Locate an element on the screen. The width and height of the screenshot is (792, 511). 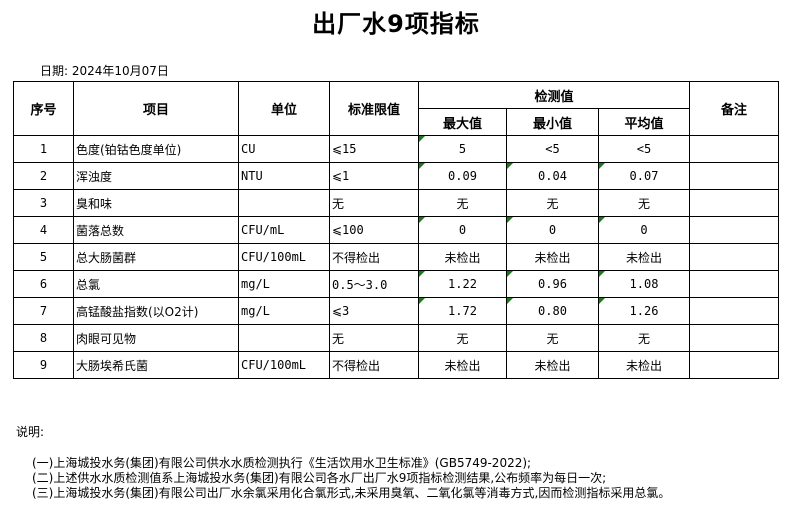
cell-avg: 0.07 is located at coordinates (644, 176).